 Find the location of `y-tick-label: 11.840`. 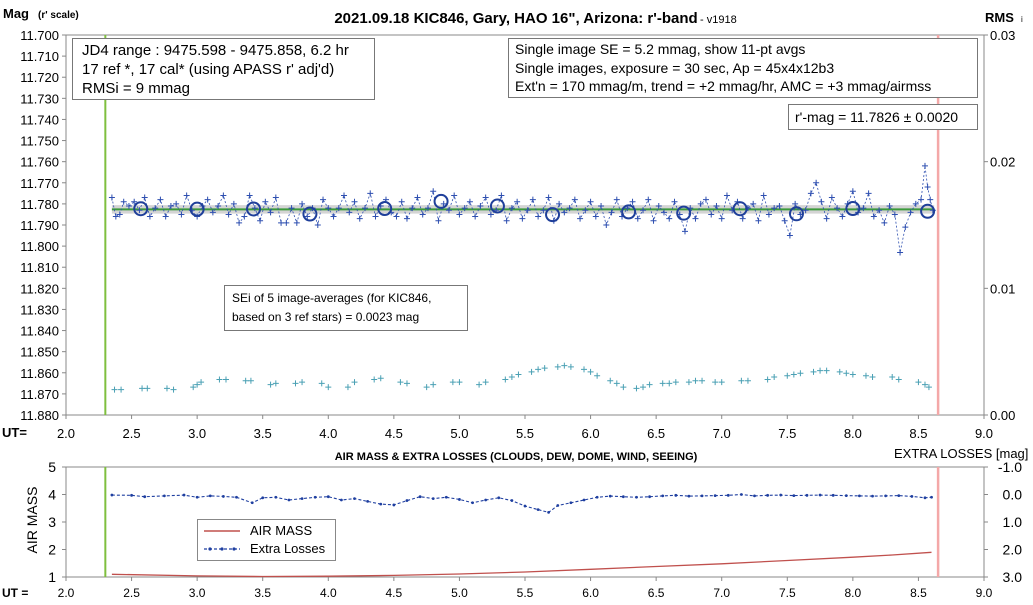

y-tick-label: 11.840 is located at coordinates (39, 331).